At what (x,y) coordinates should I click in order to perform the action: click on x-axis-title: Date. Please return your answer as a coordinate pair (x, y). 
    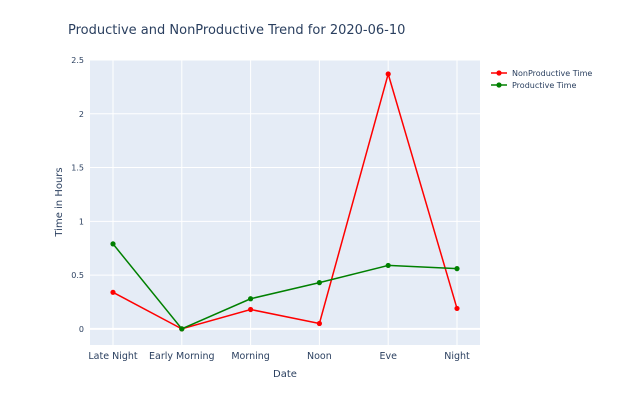
    Looking at the image, I should click on (285, 374).